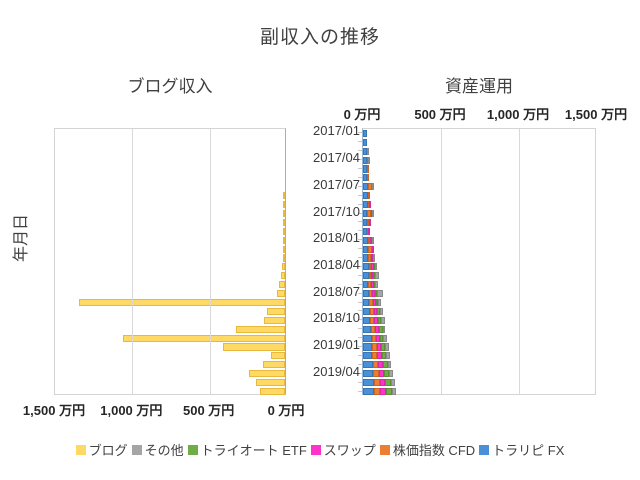 This screenshot has width=640, height=480. I want to click on legend-item-0: ブログ, so click(101, 449).